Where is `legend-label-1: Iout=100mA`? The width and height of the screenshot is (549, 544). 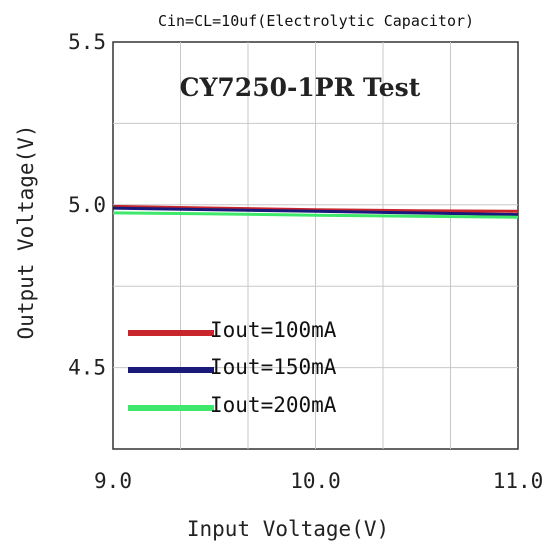 legend-label-1: Iout=100mA is located at coordinates (273, 330).